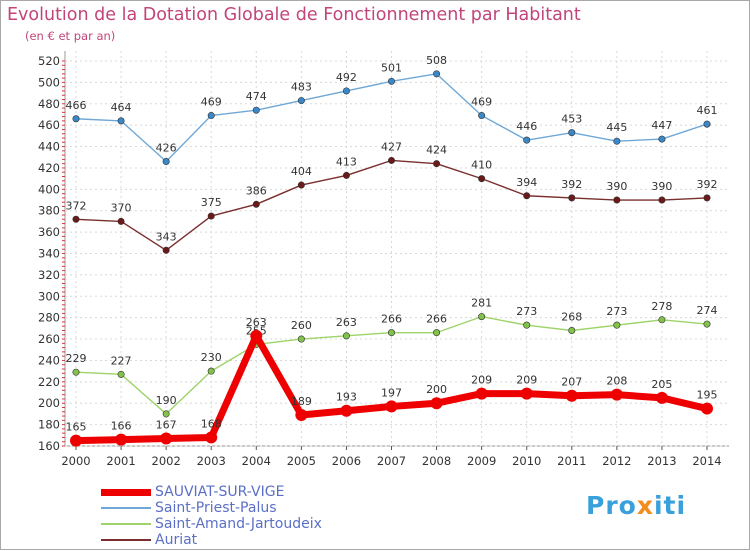 Image resolution: width=750 pixels, height=551 pixels. What do you see at coordinates (571, 461) in the screenshot?
I see `x-tick-label: 2011` at bounding box center [571, 461].